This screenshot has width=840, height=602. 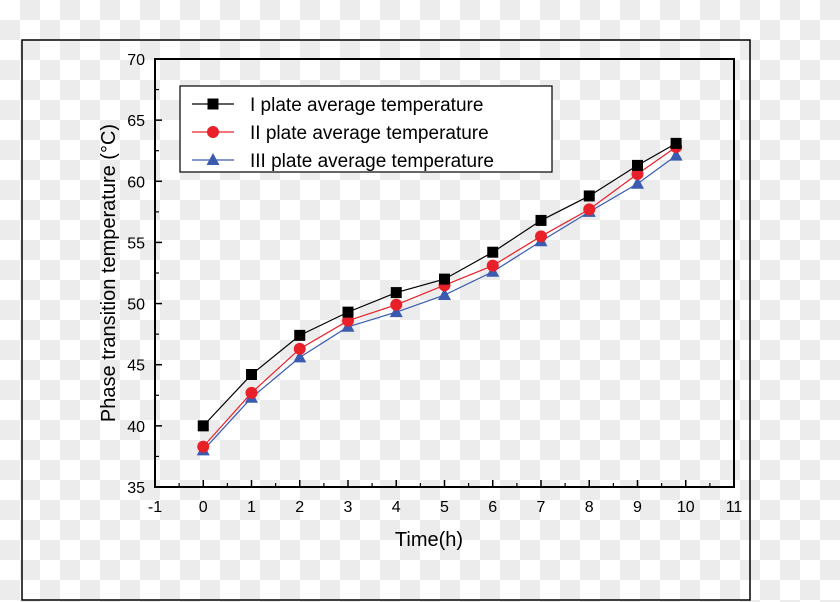 I want to click on x-tick-label: 2, so click(x=299, y=507).